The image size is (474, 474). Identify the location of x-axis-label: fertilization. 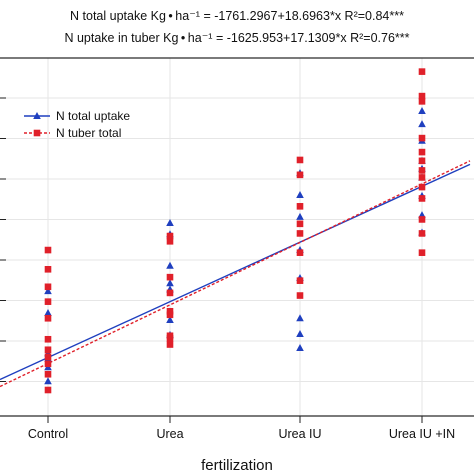
(237, 465).